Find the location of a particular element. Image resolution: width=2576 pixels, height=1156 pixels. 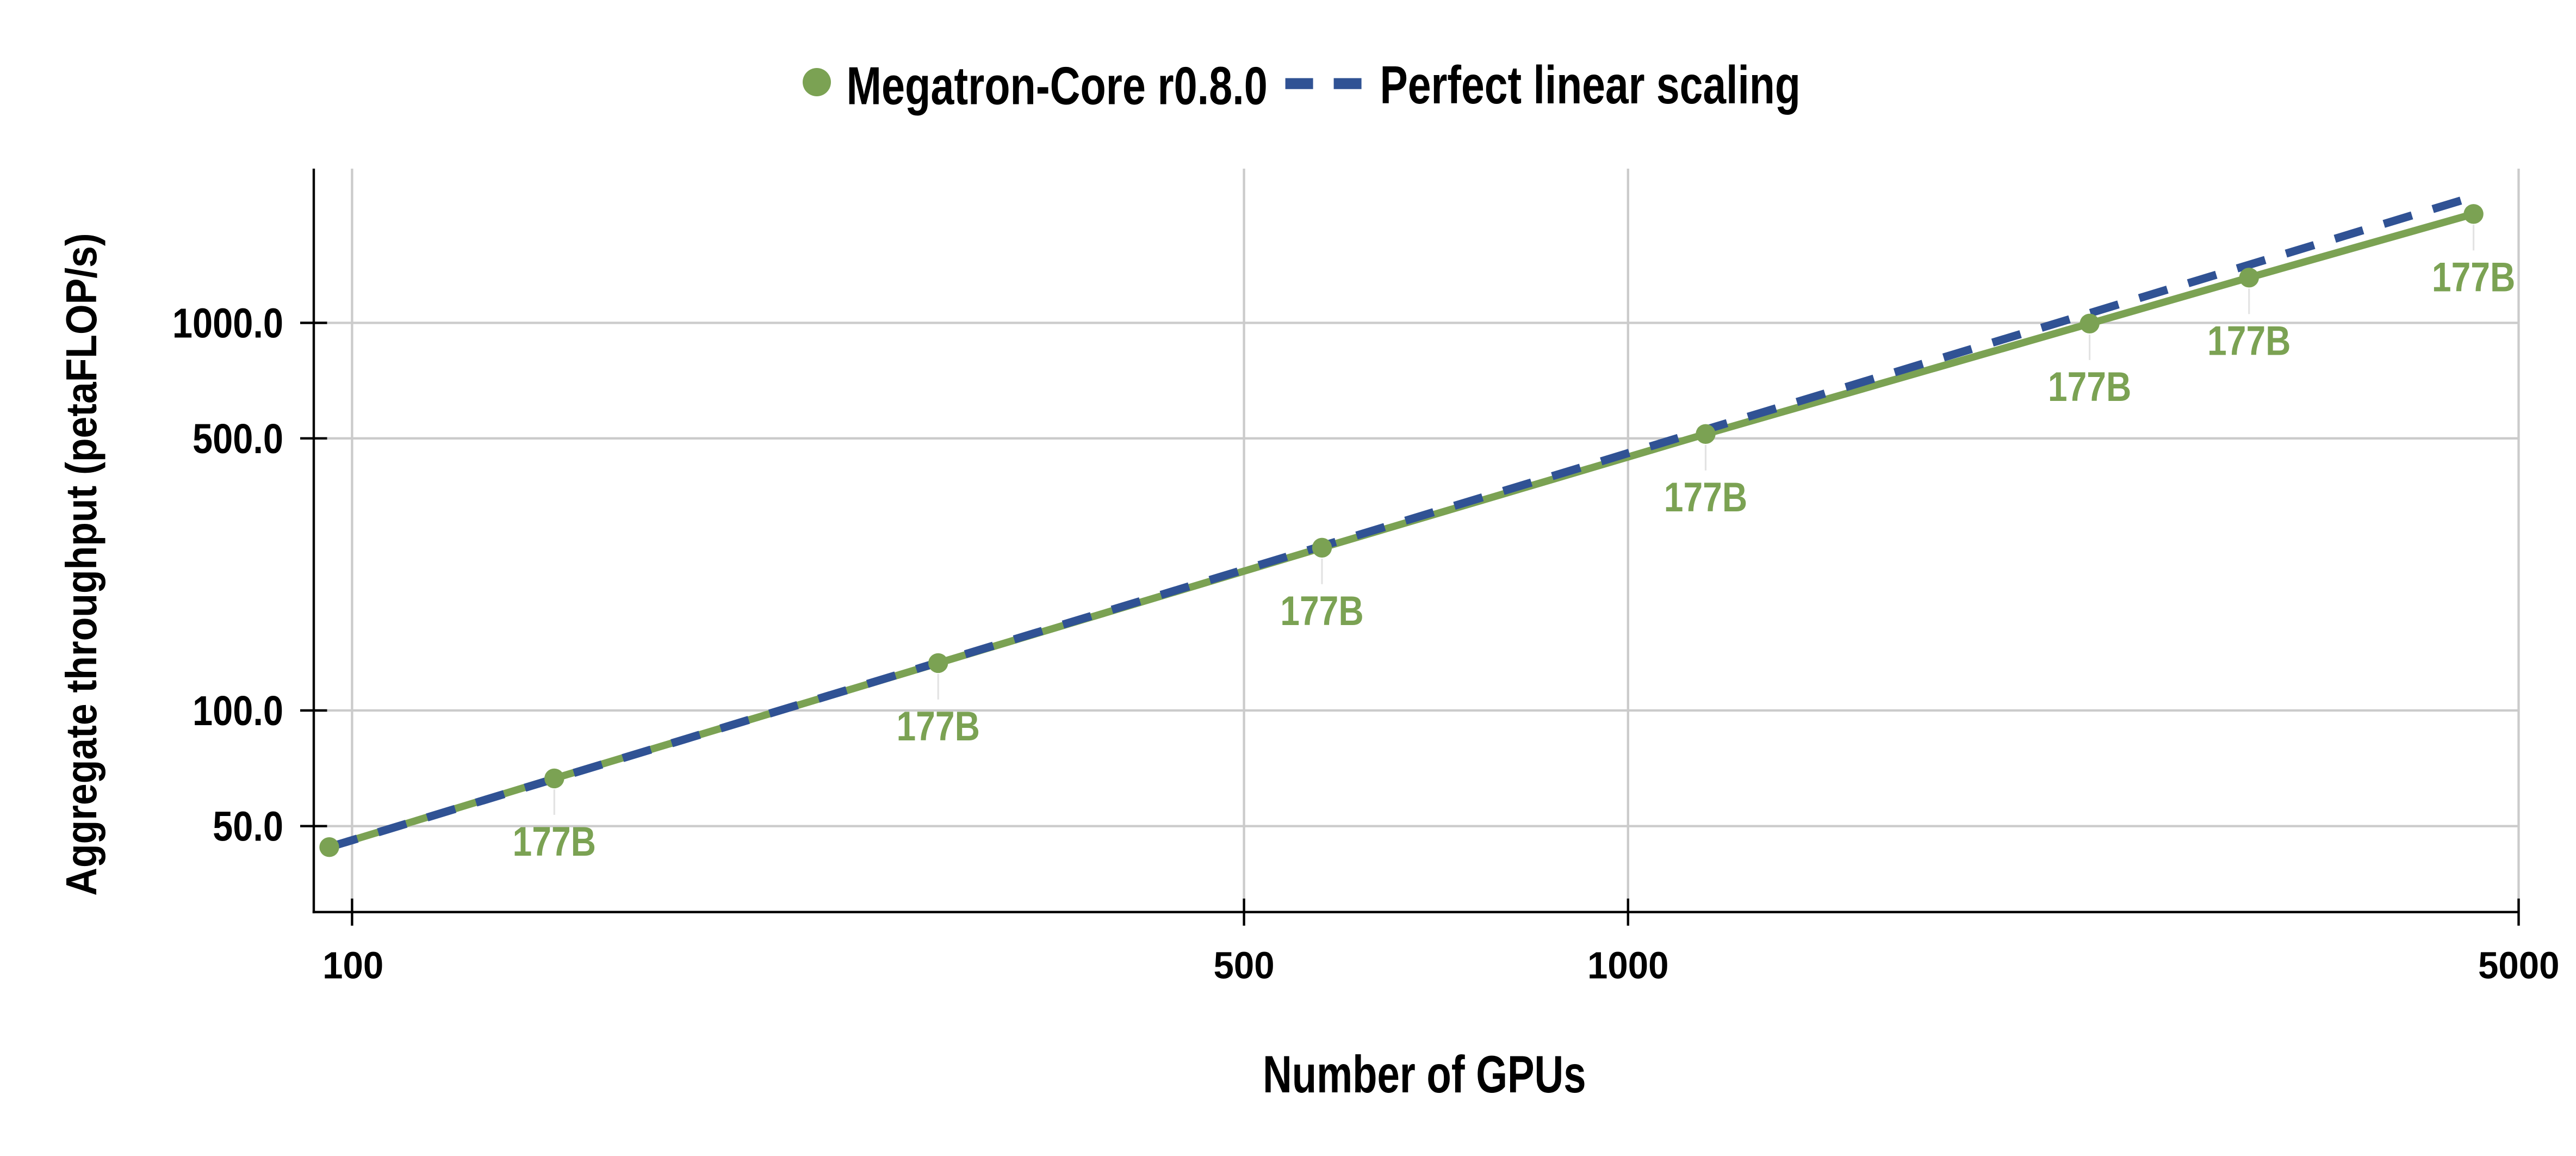

svg-text: 100 is located at coordinates (353, 965).